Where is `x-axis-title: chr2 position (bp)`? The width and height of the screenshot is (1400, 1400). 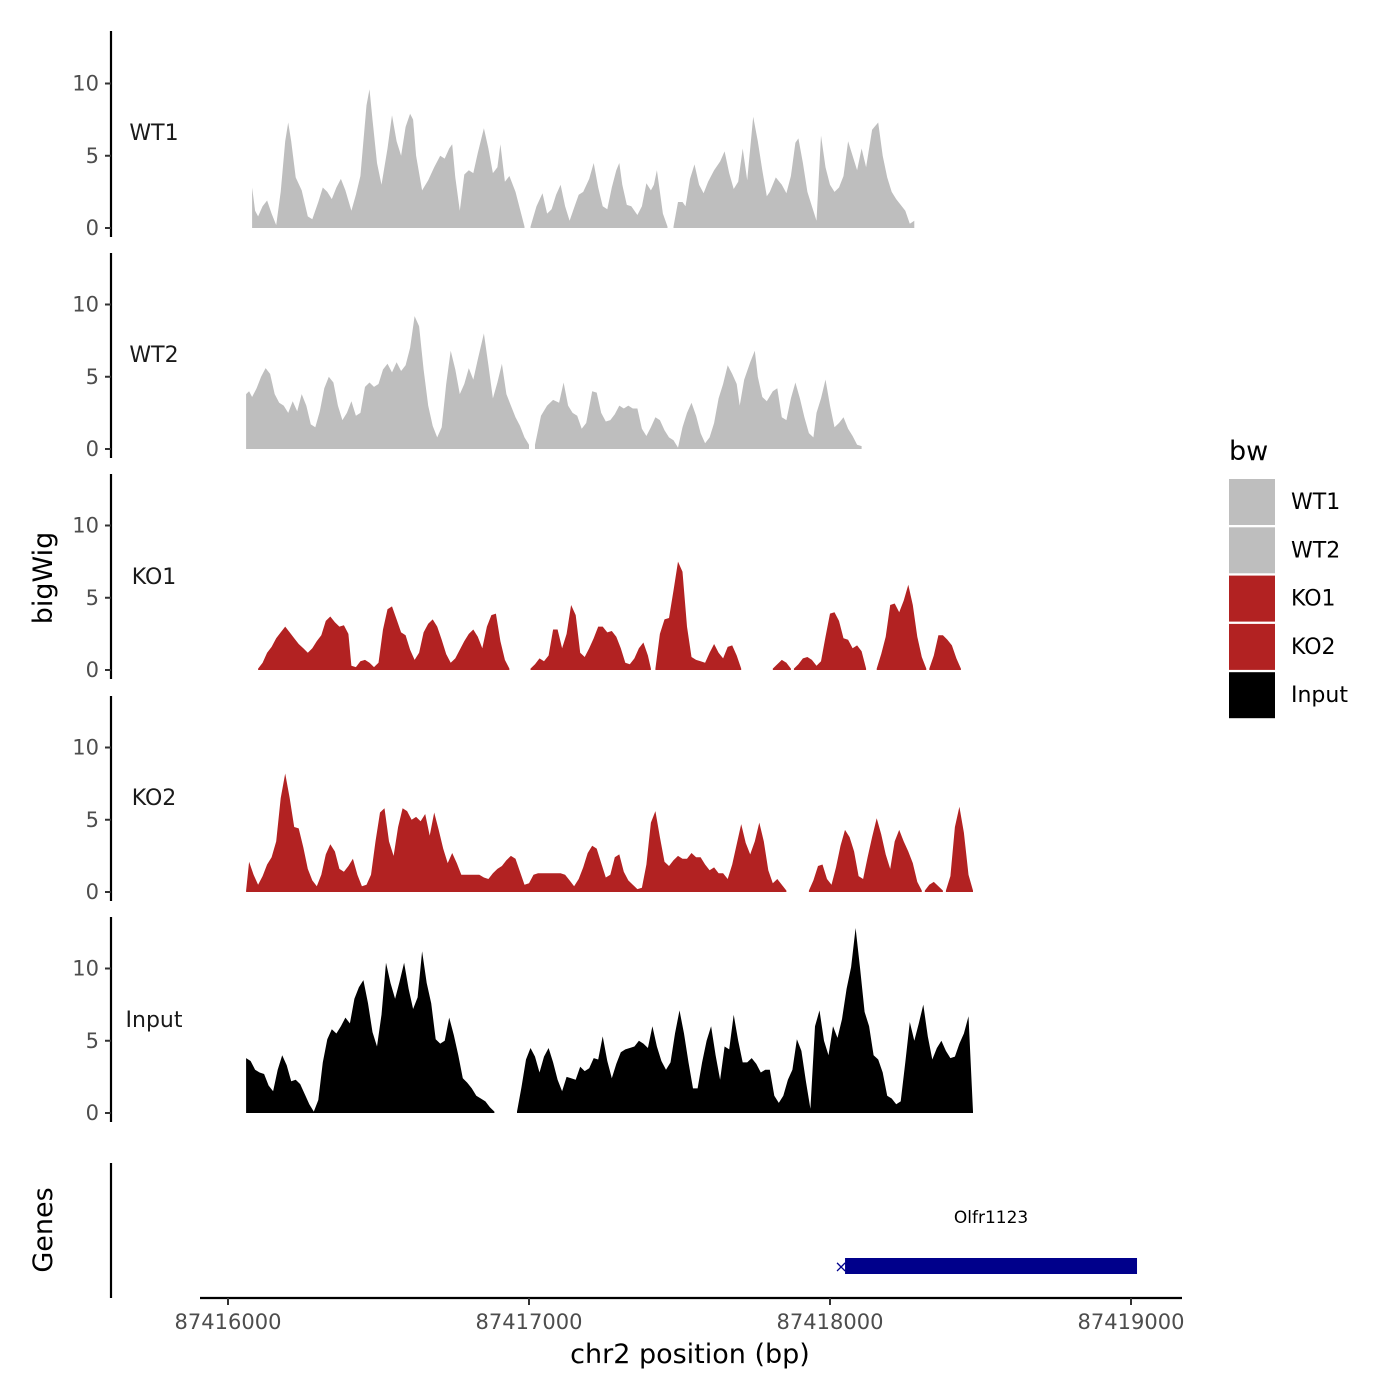 x-axis-title: chr2 position (bp) is located at coordinates (690, 1354).